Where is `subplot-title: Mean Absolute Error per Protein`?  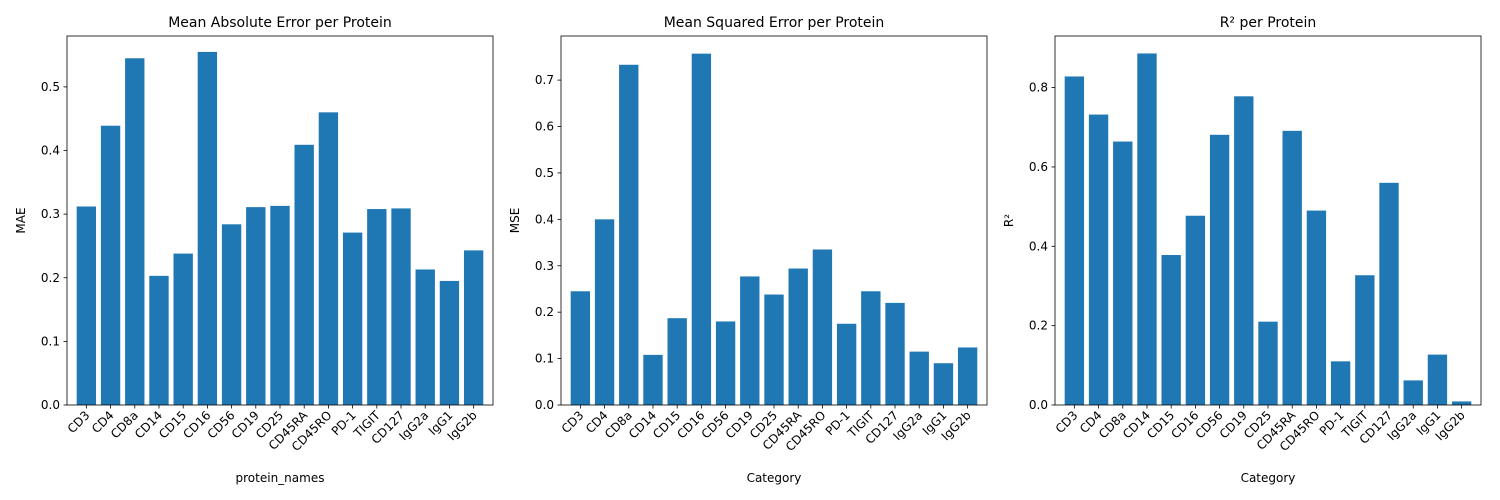
subplot-title: Mean Absolute Error per Protein is located at coordinates (280, 23).